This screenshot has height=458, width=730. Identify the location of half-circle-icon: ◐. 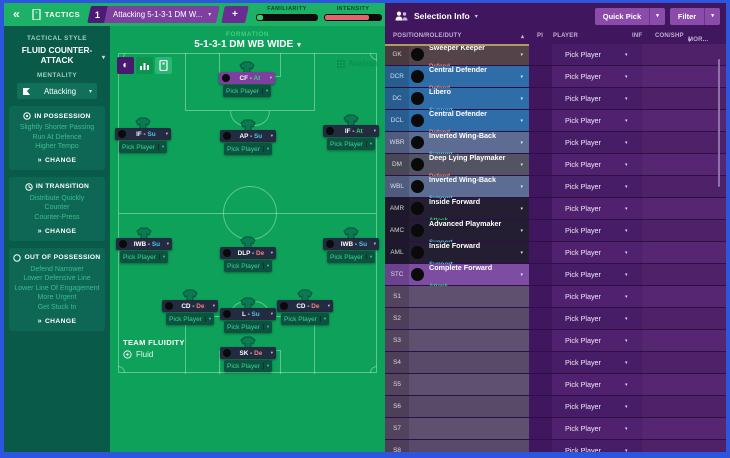
(125, 65).